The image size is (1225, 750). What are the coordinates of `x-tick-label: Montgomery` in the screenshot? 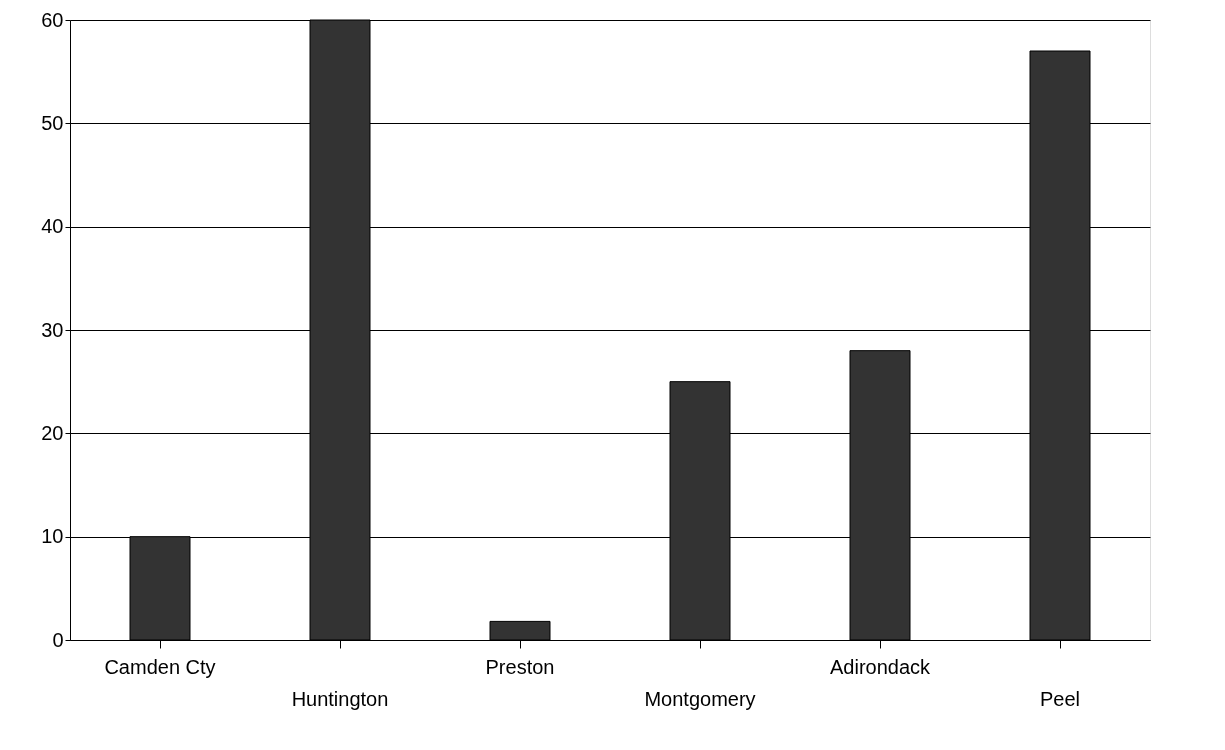 It's located at (700, 699).